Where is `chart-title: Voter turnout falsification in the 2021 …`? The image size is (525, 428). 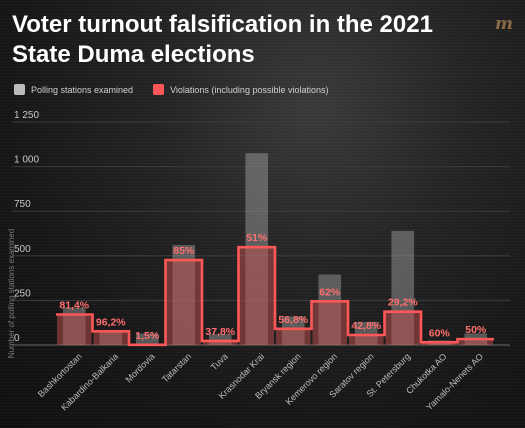
chart-title: Voter turnout falsification in the 2021 … is located at coordinates (222, 39).